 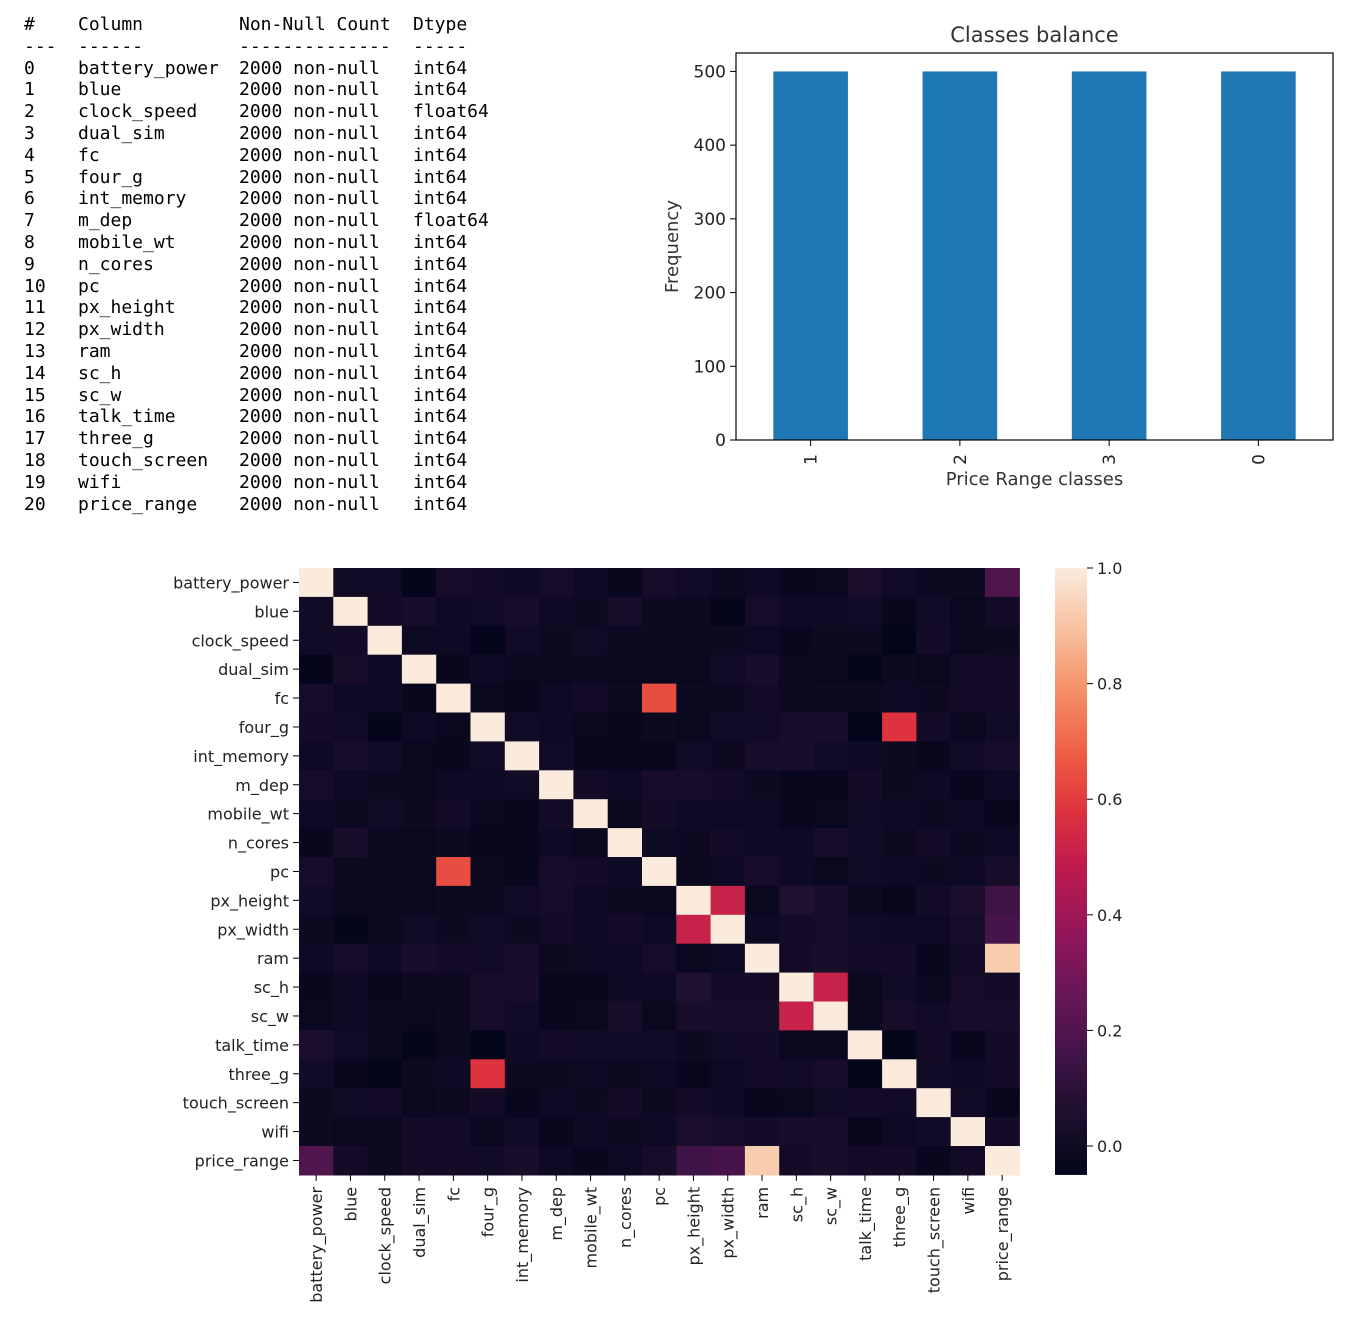 I want to click on cell-column: price_range, so click(x=138, y=504).